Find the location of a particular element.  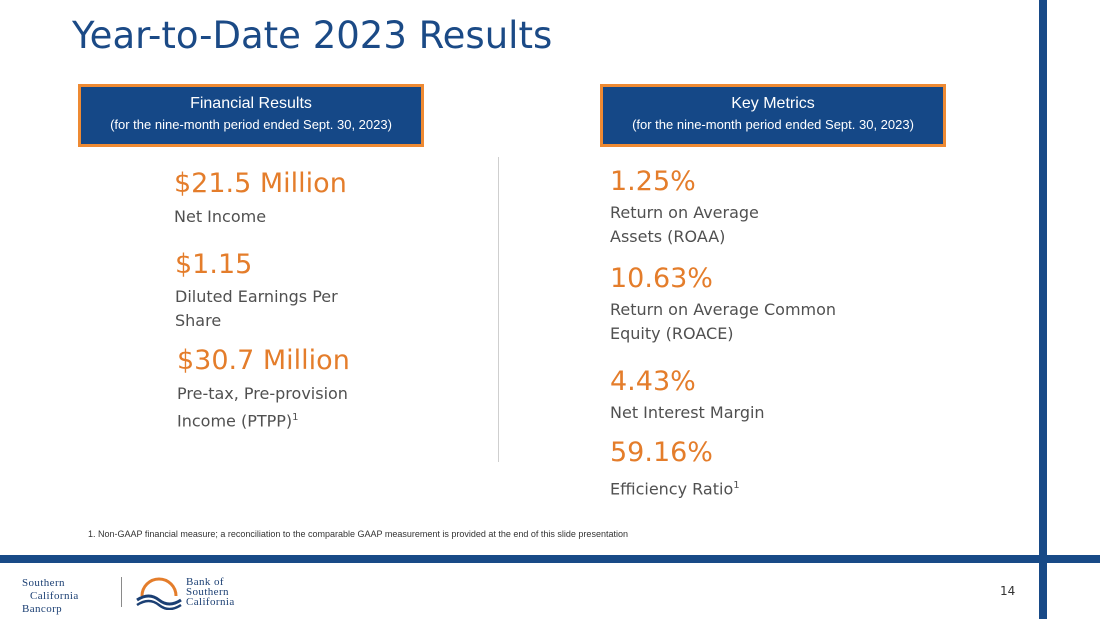

southern-california-bancorp-logo: Southern California Bancorp is located at coordinates (50, 596).